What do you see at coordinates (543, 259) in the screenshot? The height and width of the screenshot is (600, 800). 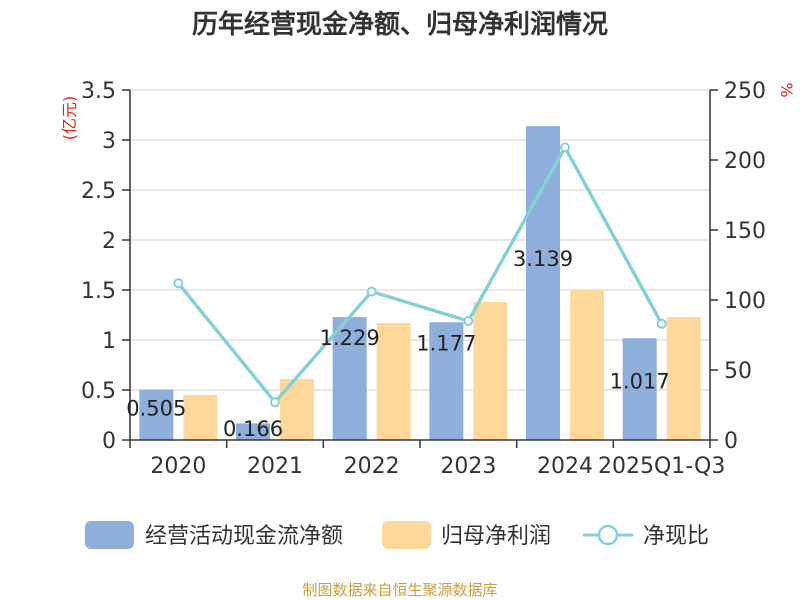 I see `data-label: 3.139` at bounding box center [543, 259].